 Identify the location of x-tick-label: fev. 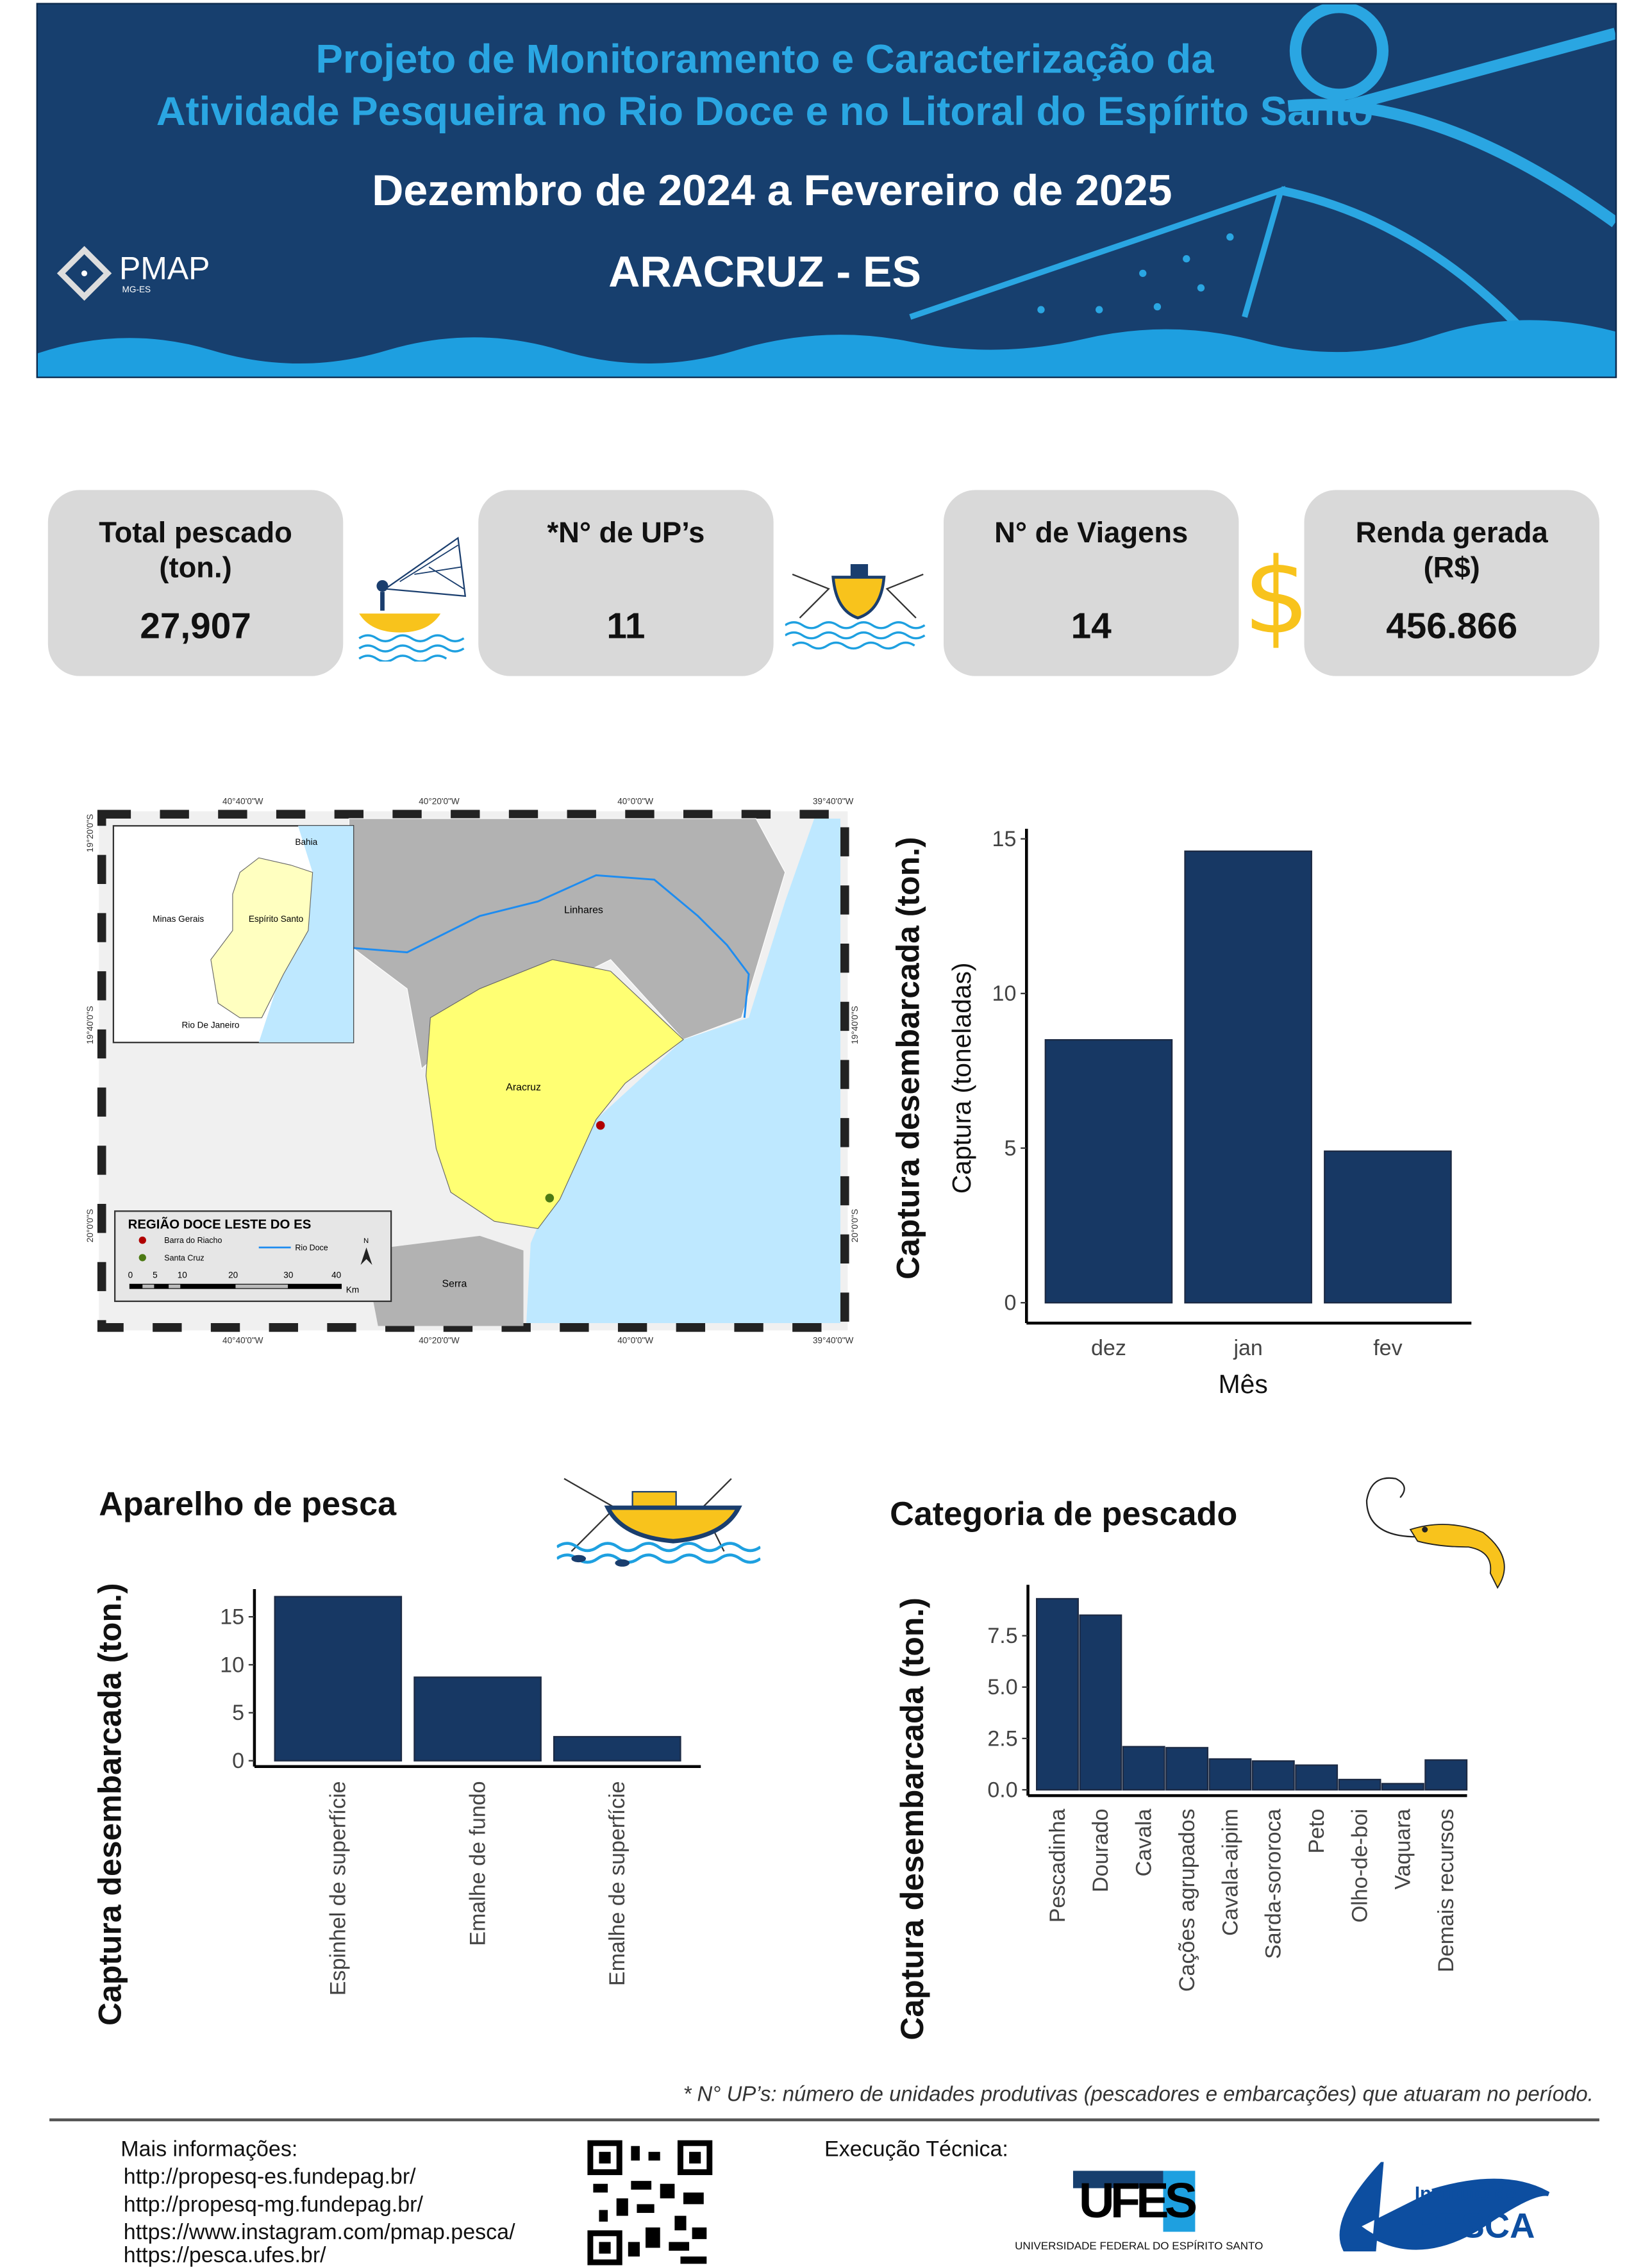
(1387, 1348).